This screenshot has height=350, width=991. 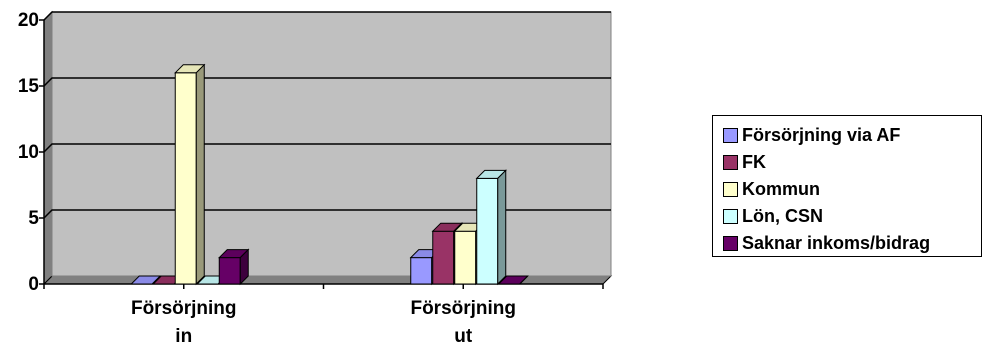 I want to click on x-axis: Försörjning in Försörjning ut, so click(x=323, y=315).